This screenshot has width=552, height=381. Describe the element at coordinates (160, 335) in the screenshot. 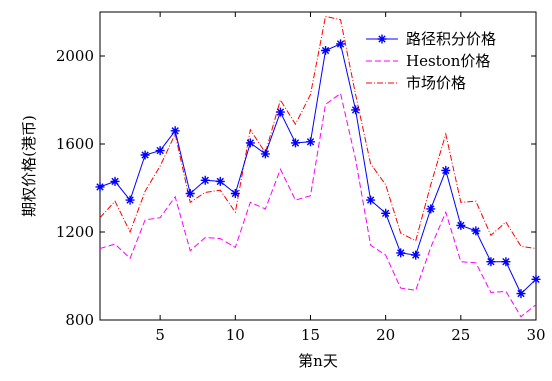

I see `x-tick-label: 5` at that location.